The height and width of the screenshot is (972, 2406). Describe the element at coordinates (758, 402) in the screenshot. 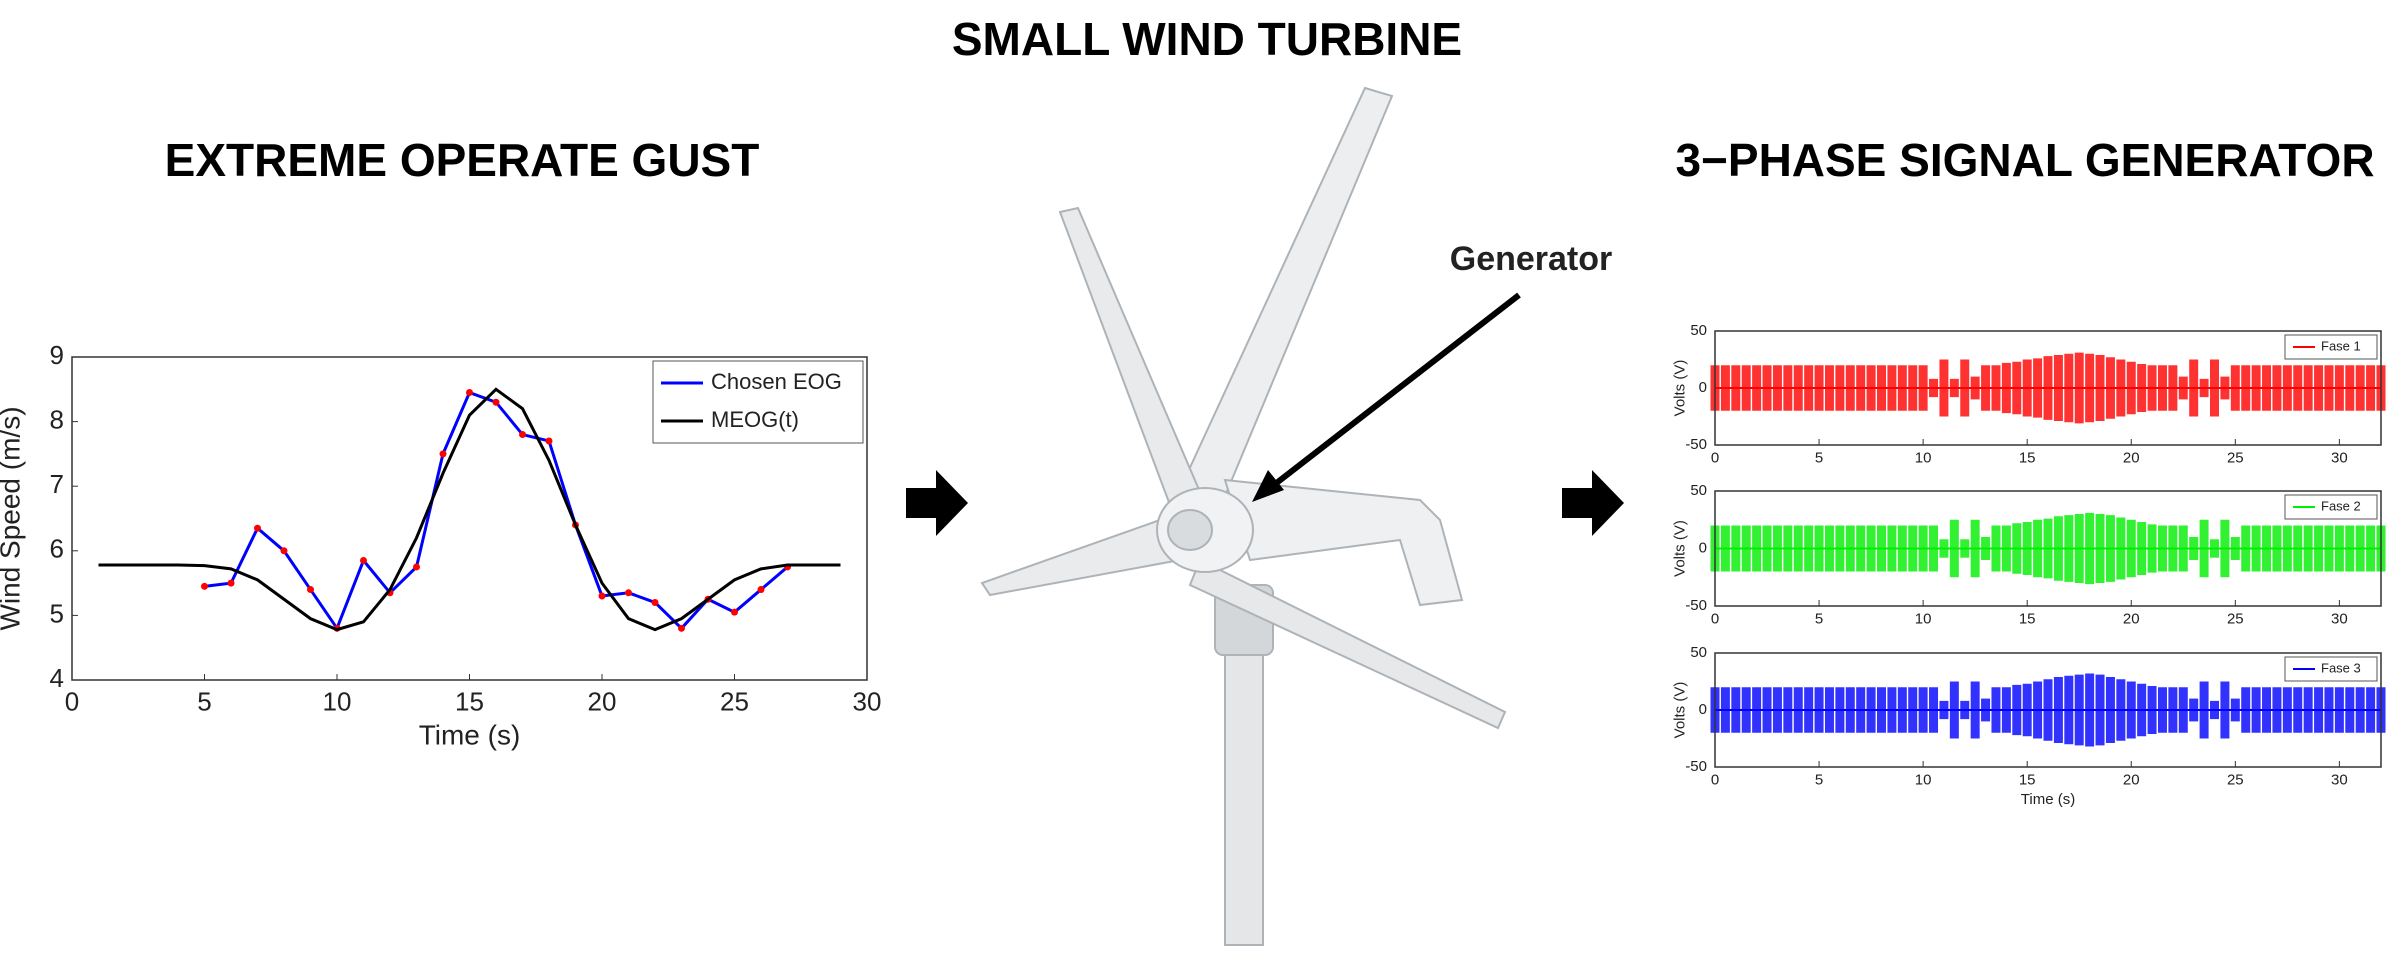

I see `legend-box` at that location.